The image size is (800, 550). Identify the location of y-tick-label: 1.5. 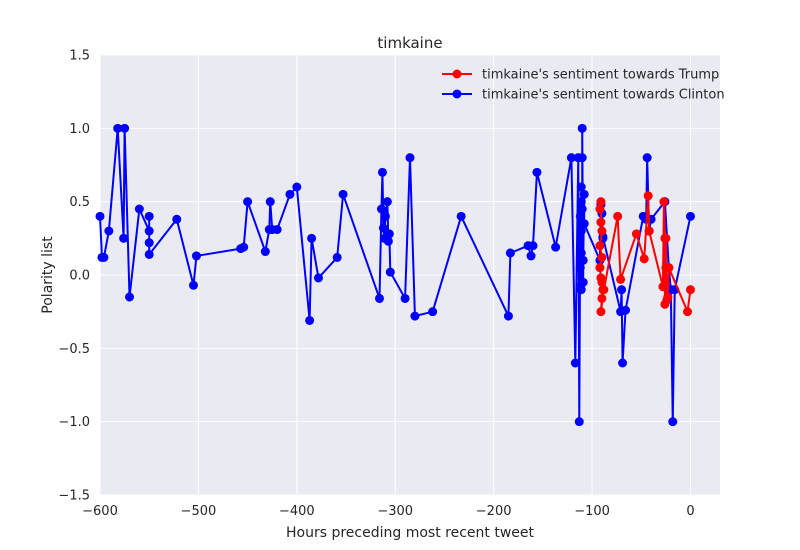
(79, 56).